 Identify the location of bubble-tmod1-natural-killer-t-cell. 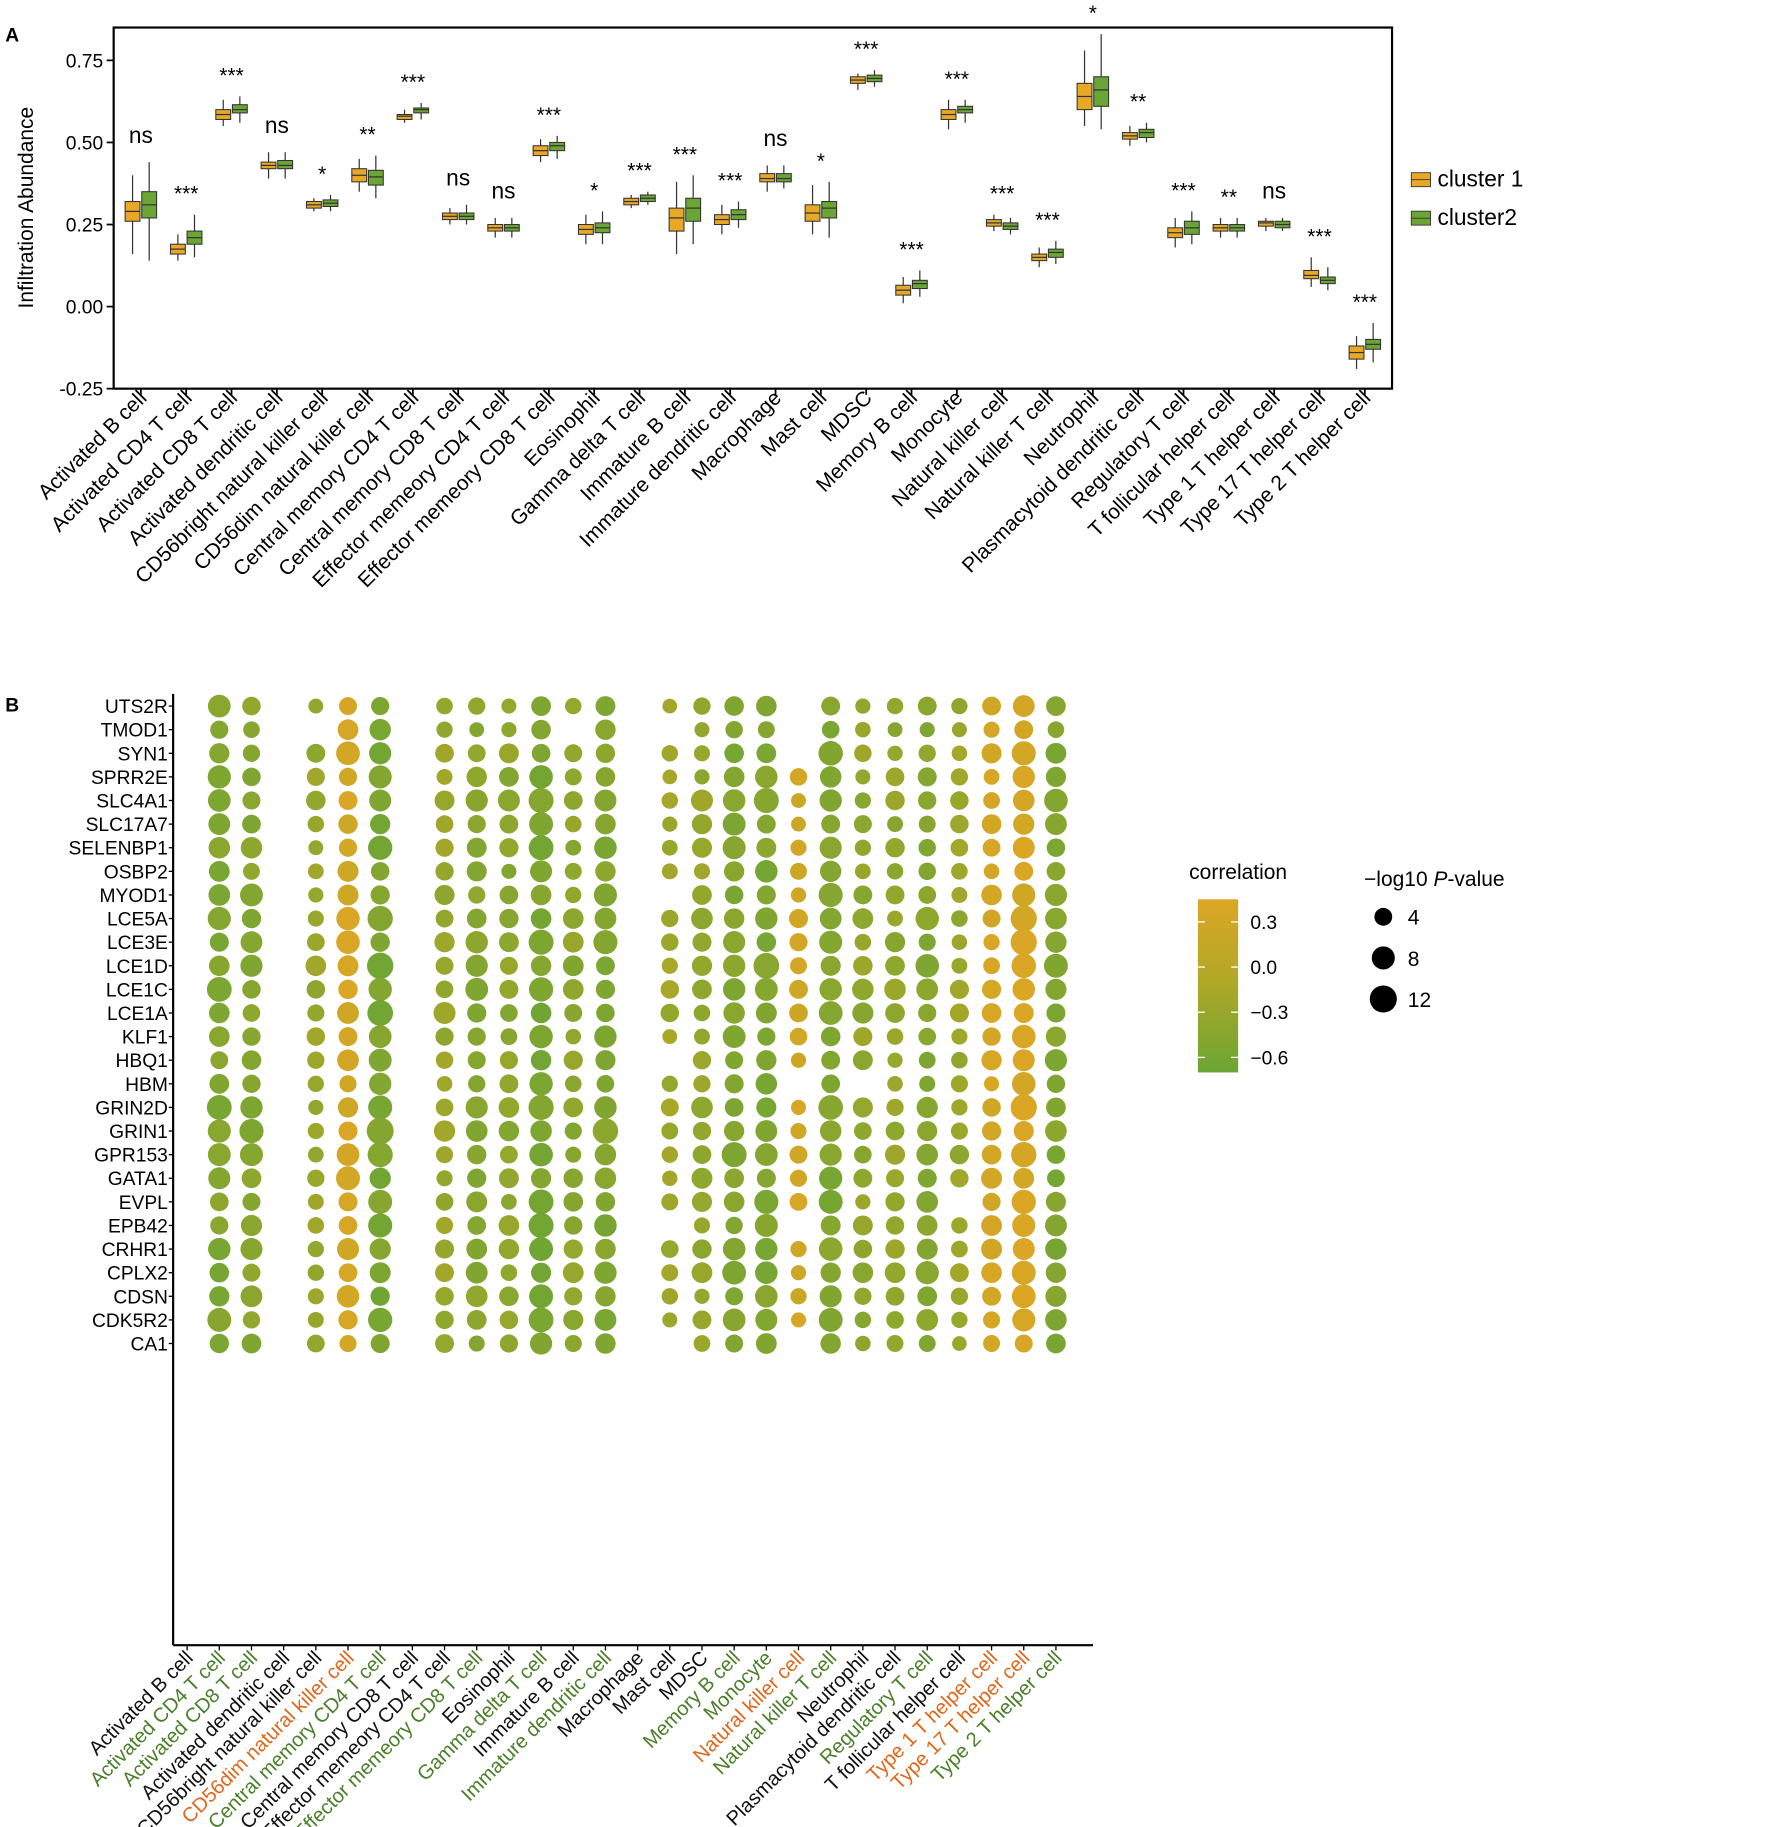
(830, 729).